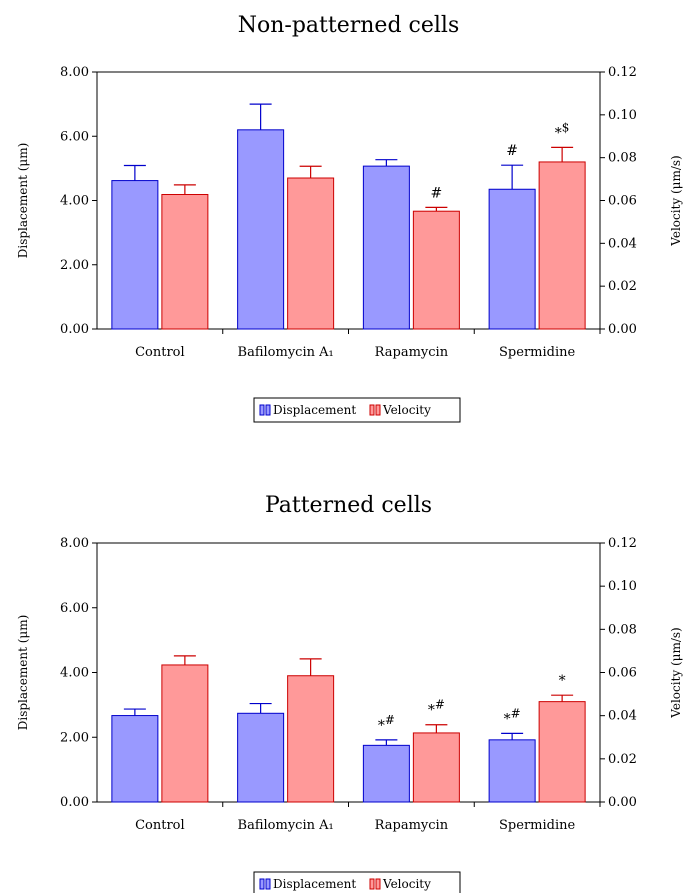  What do you see at coordinates (348, 25) in the screenshot?
I see `chart-title: Non-patterned cells` at bounding box center [348, 25].